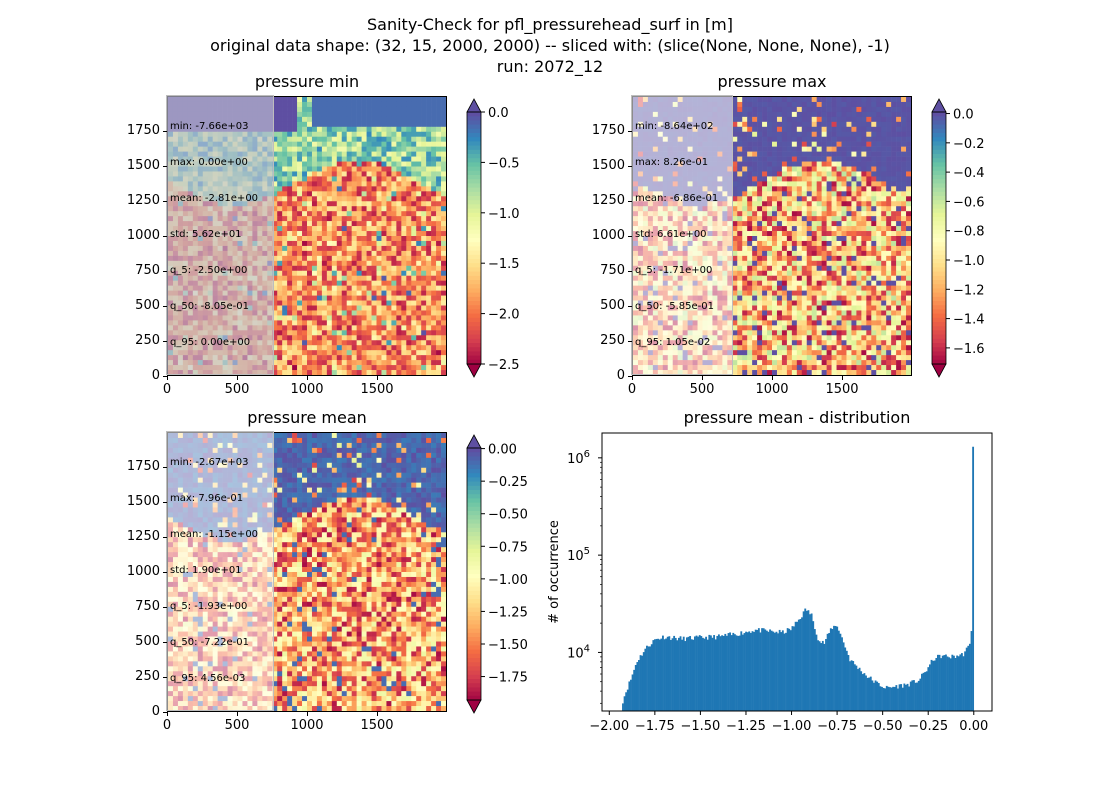 This screenshot has height=800, width=1100. Describe the element at coordinates (474, 286) in the screenshot. I see `colorbar-segment` at that location.